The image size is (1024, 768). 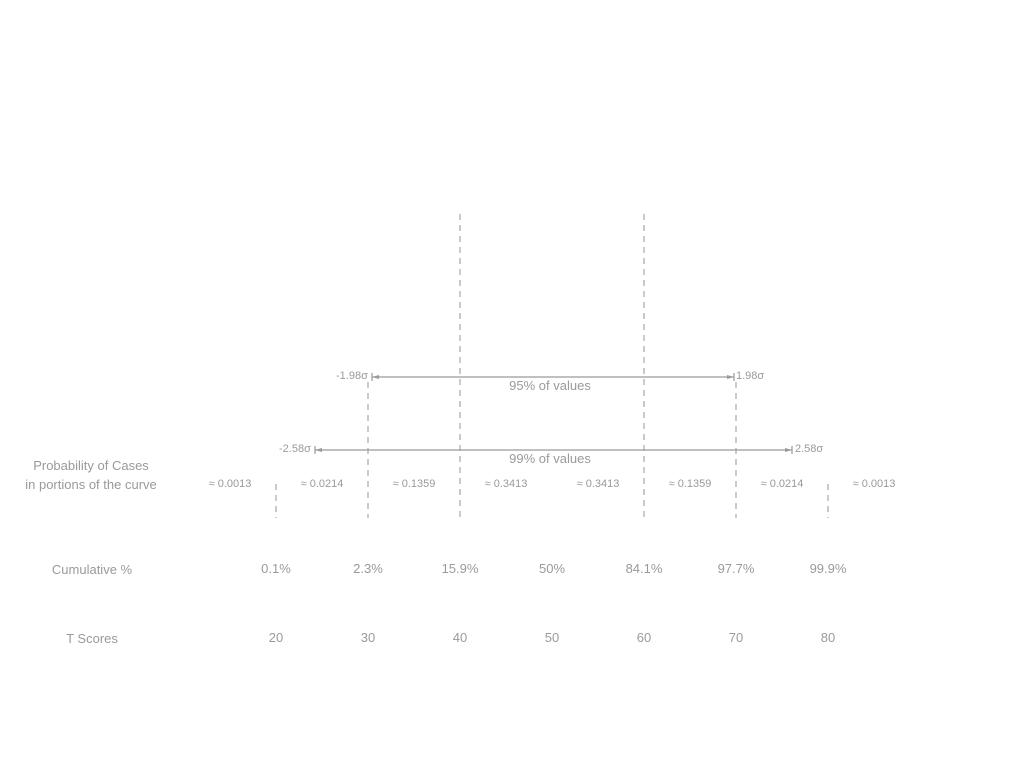 I want to click on interval-99-caption: 99% of values, so click(x=550, y=458).